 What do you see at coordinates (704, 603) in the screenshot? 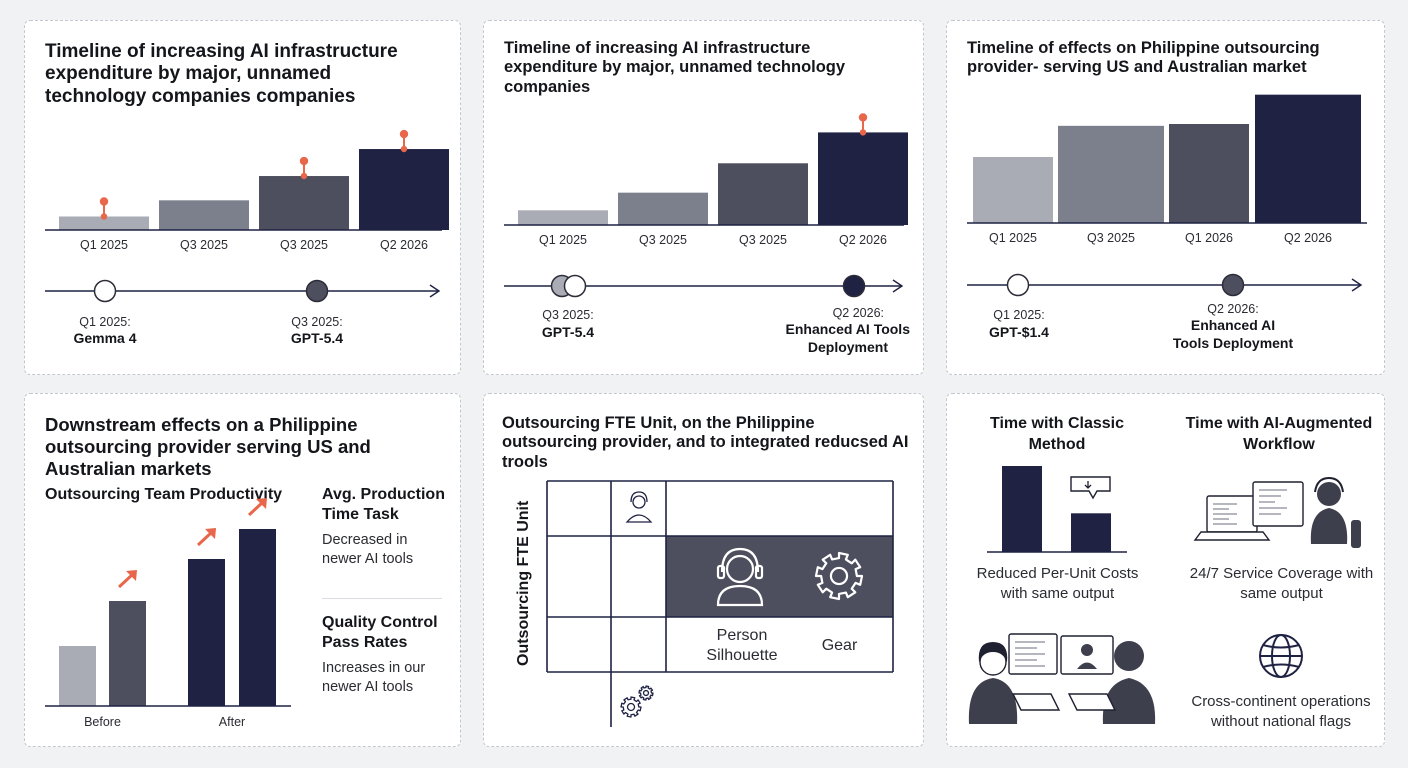
I see `fte-unit-grid: Outsourcing FTE Unit` at bounding box center [704, 603].